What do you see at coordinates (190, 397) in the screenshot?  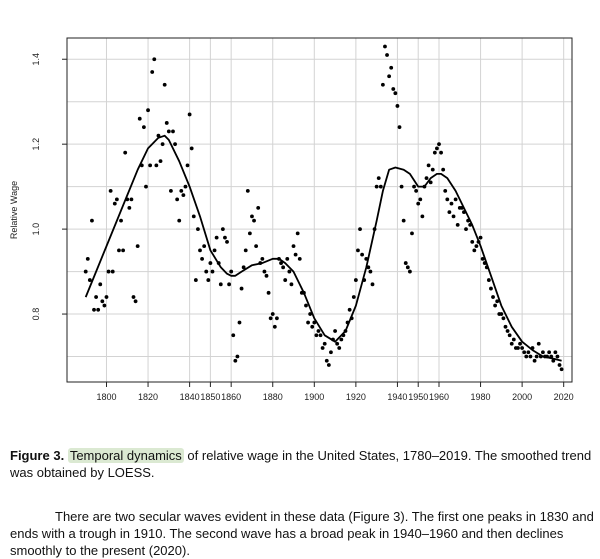 I see `x-tick-label: 1840` at bounding box center [190, 397].